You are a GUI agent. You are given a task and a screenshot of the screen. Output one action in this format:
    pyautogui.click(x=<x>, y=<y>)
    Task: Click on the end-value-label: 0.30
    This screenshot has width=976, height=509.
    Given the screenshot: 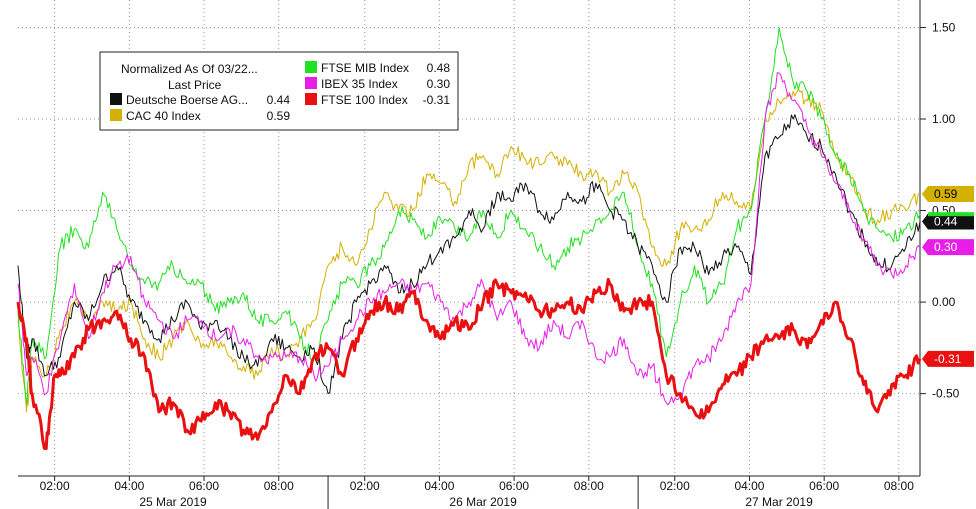 What is the action you would take?
    pyautogui.click(x=946, y=247)
    